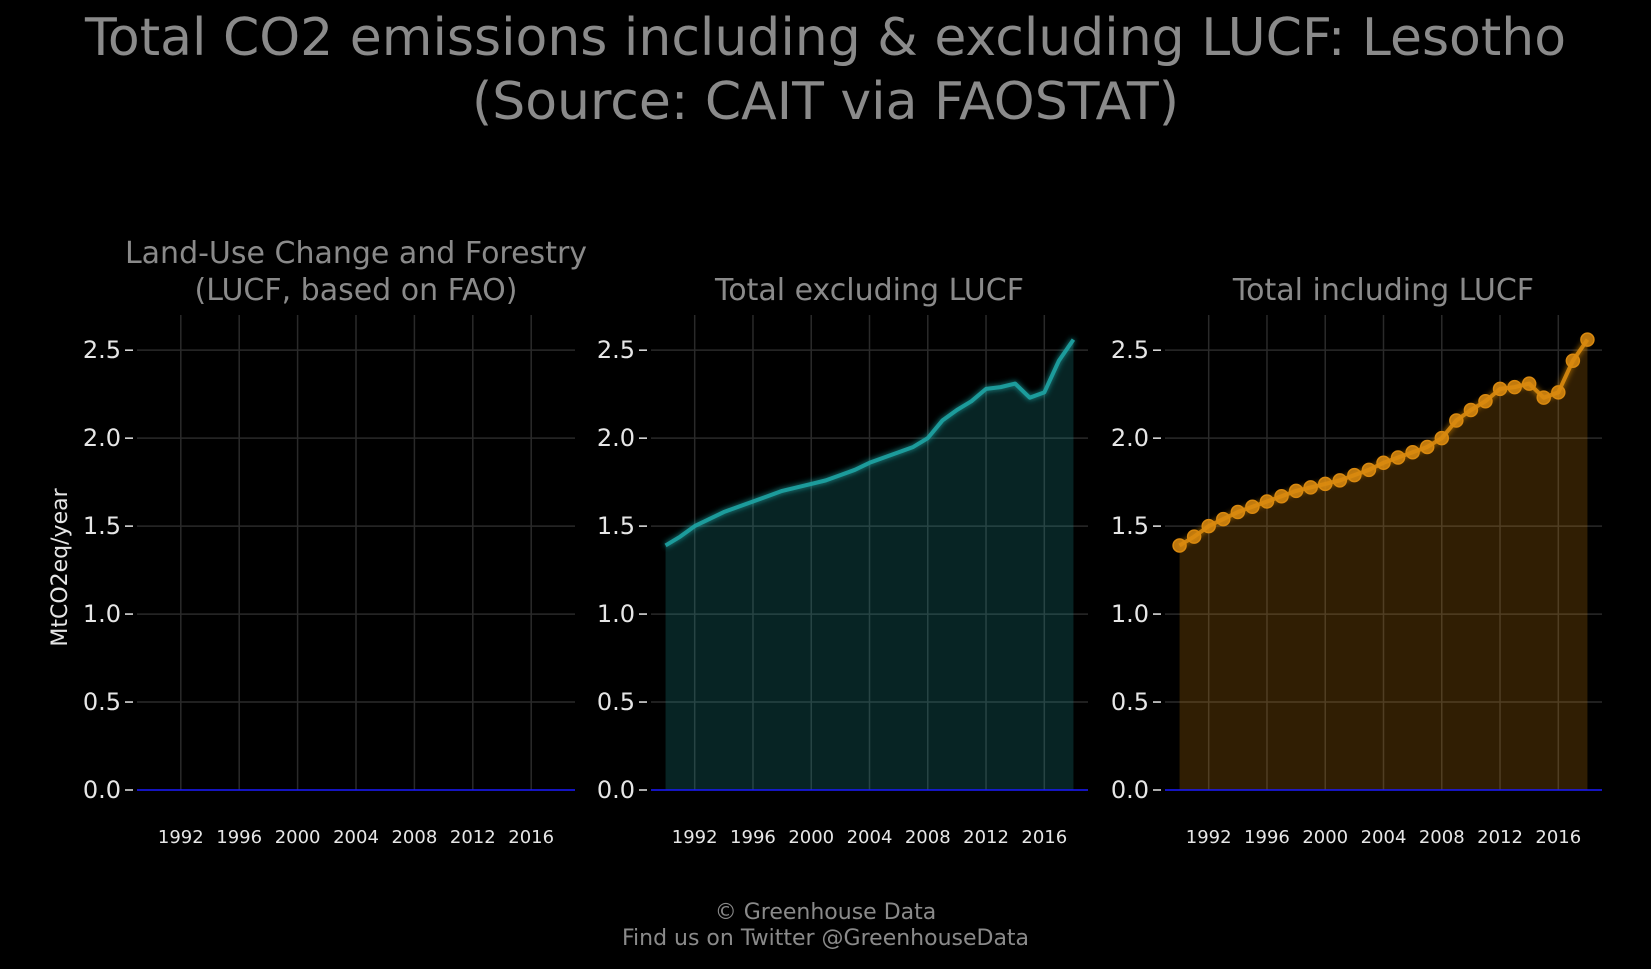 This screenshot has height=969, width=1651. Describe the element at coordinates (870, 443) in the screenshot. I see `series-line` at that location.